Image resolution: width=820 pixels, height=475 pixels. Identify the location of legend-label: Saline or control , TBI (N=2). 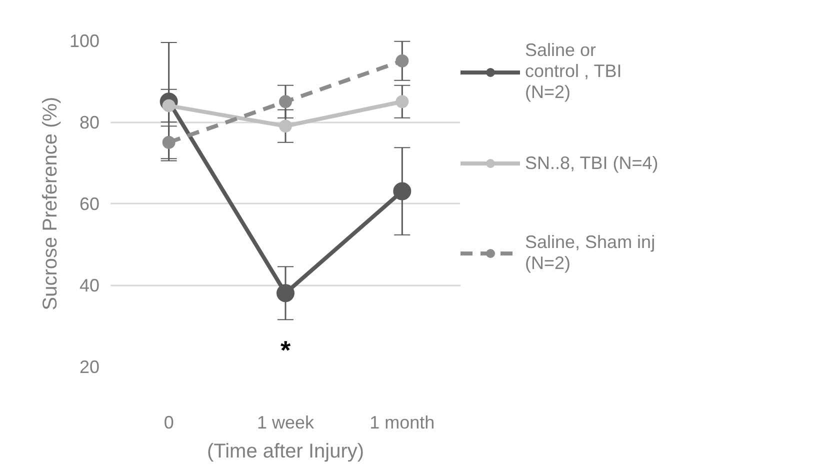
(573, 71).